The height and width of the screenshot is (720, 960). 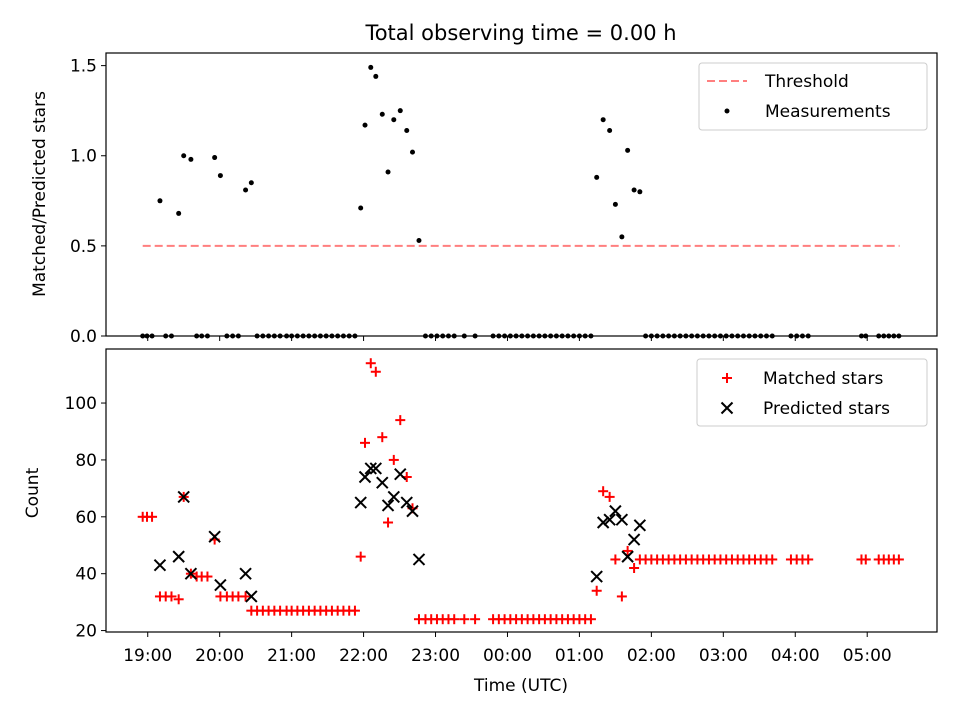 I want to click on x-axis-label: Time (UTC), so click(x=520, y=686).